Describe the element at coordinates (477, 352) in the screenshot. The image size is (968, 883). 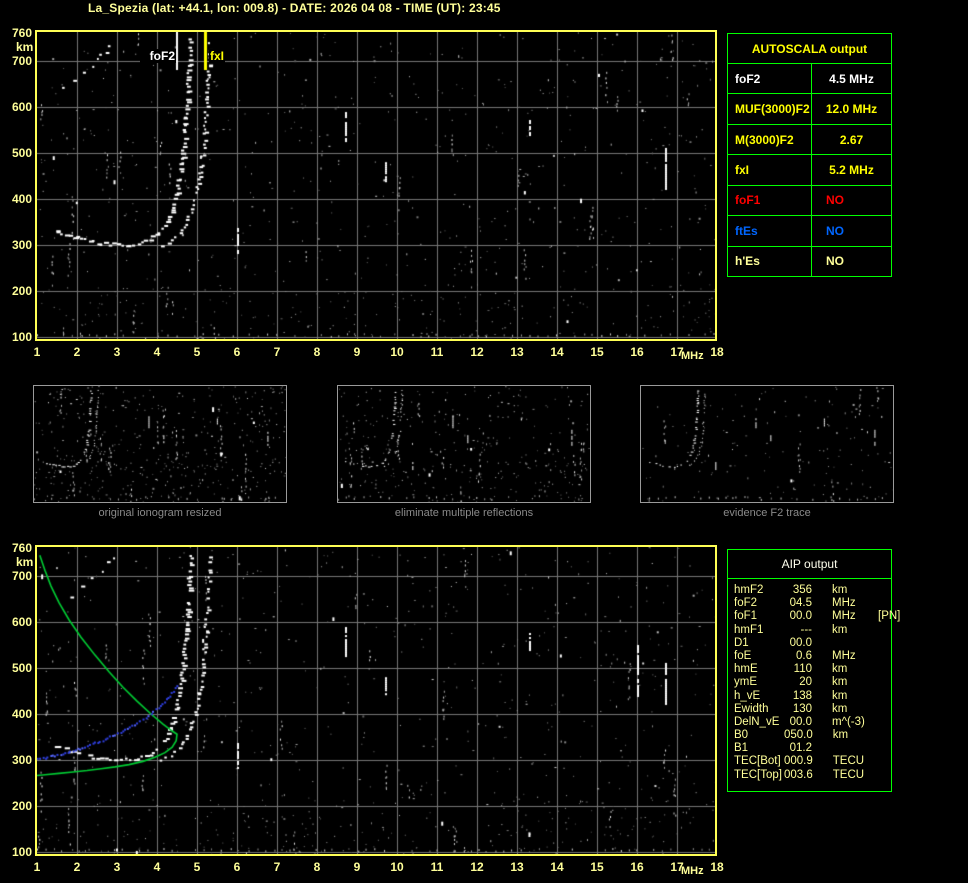
I see `x-tick-label: 12` at that location.